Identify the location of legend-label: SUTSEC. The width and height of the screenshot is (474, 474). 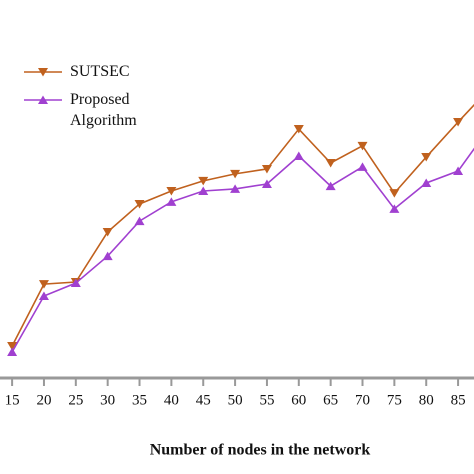
(100, 71).